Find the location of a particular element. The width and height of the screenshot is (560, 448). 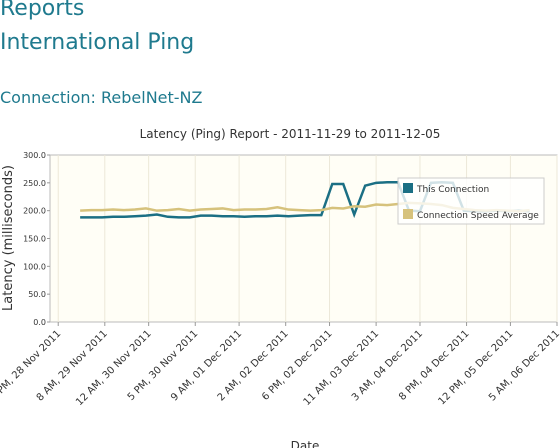

page-subtitle: International Ping is located at coordinates (97, 42).